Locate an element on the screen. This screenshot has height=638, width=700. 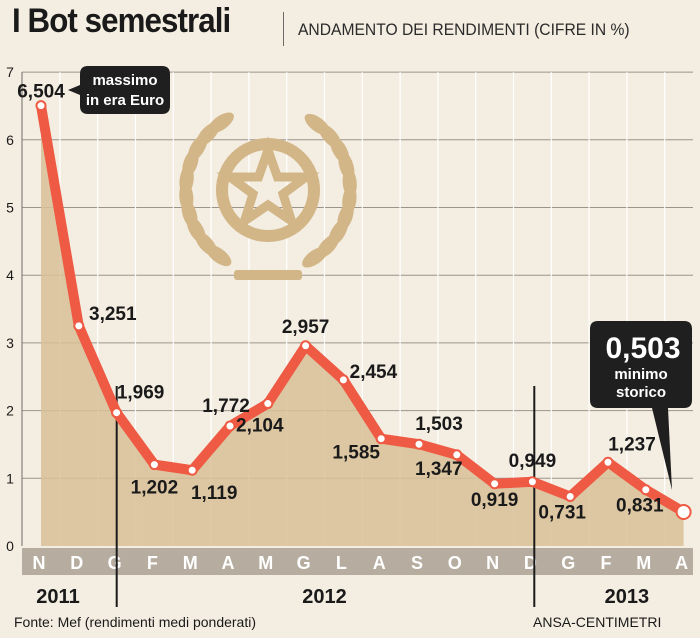
wreath-icon is located at coordinates (268, 196).